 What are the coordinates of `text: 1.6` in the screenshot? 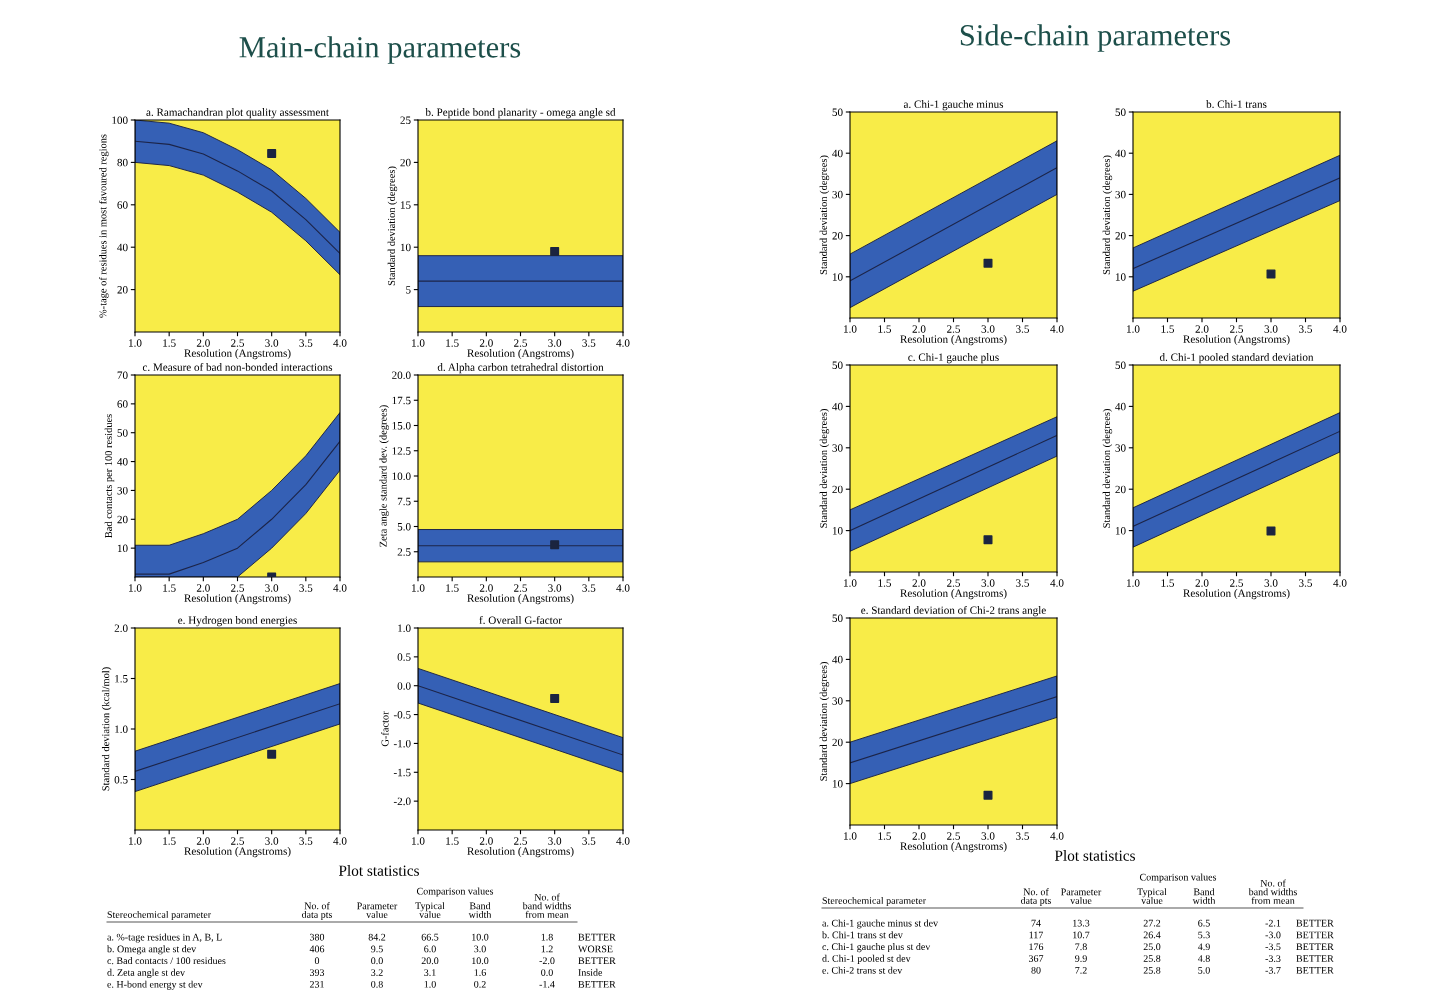 It's located at (480, 972).